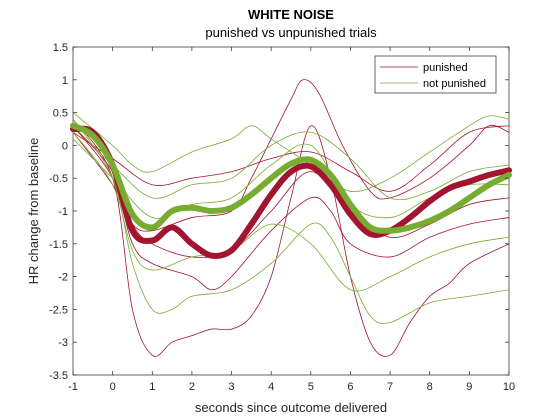  I want to click on y-tick-label: -3, so click(63, 343).